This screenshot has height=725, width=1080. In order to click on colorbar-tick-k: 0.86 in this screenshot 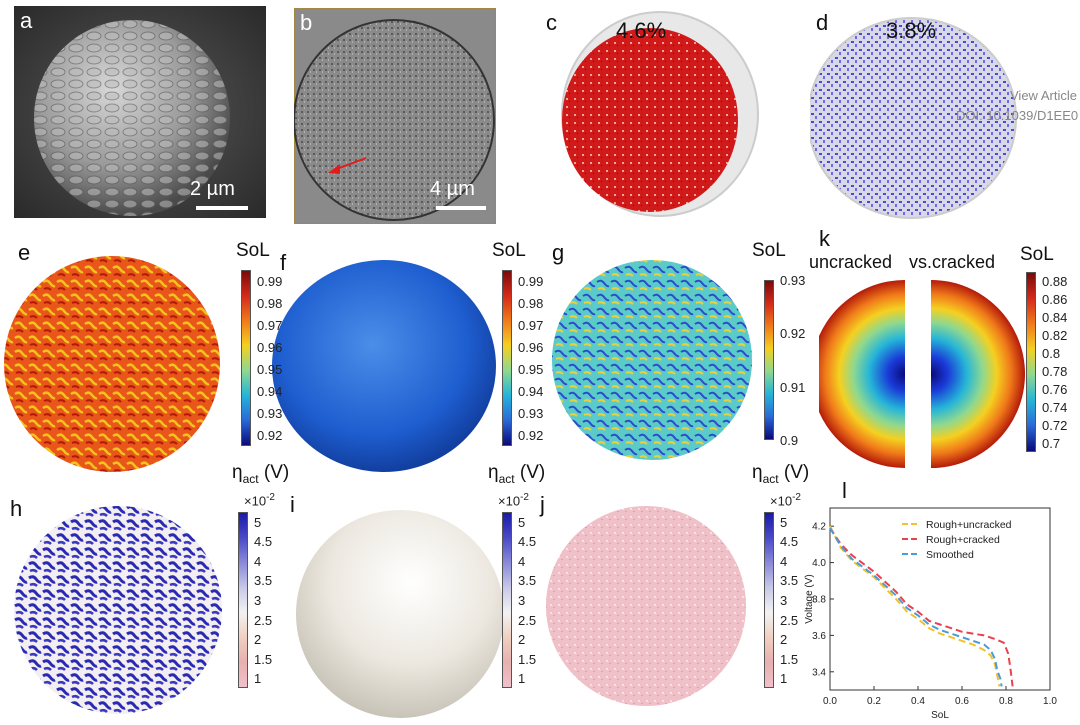, I will do `click(1055, 299)`.